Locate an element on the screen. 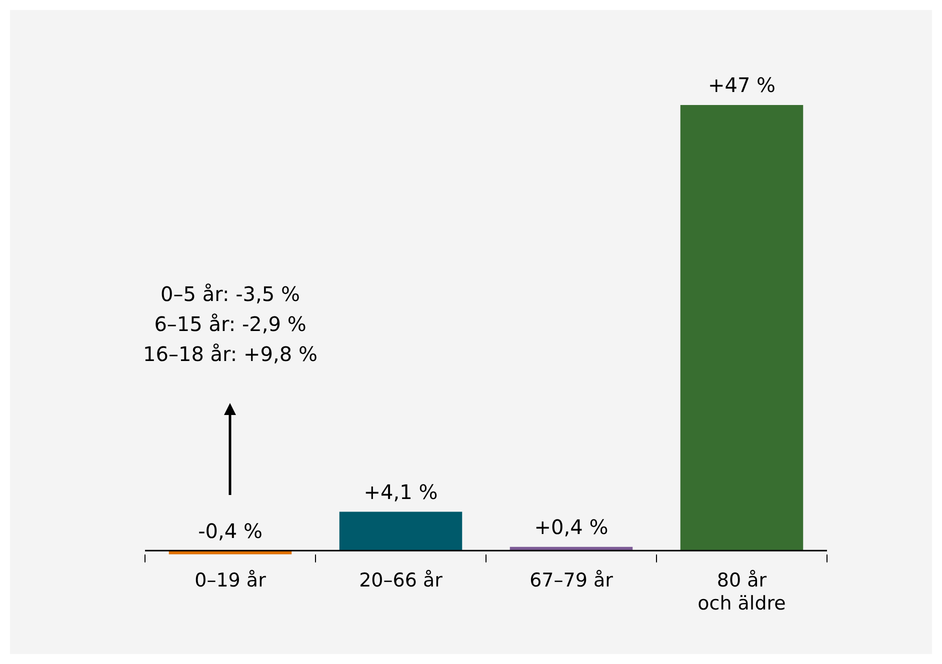  x-tick-label: 0–19 år is located at coordinates (230, 581).